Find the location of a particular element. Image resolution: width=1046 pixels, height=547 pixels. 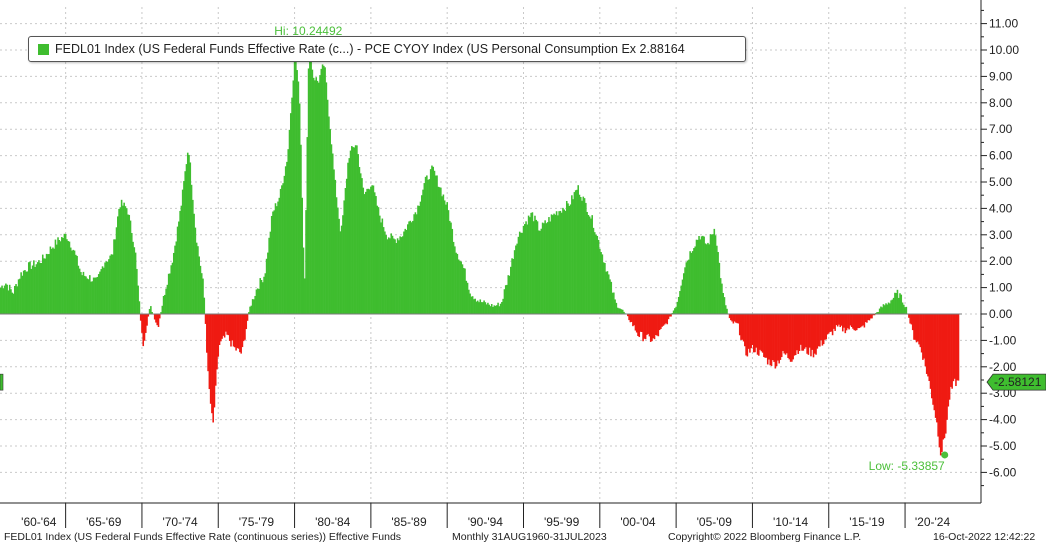

x-tick-label: '95-'99 is located at coordinates (562, 522).